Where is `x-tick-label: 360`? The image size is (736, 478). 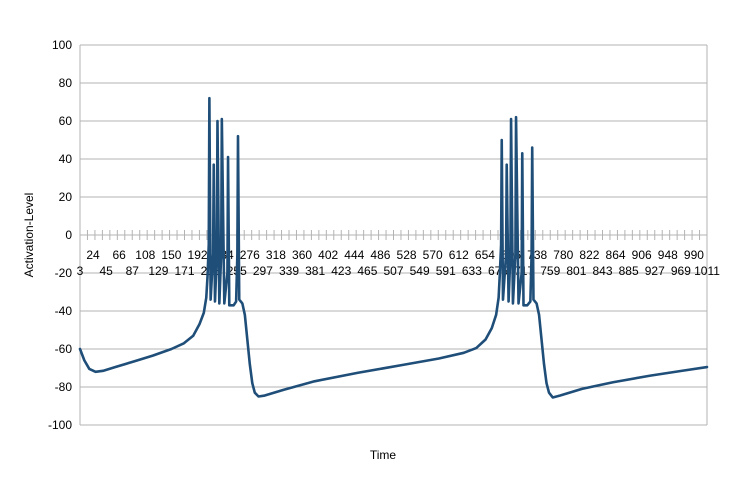 x-tick-label: 360 is located at coordinates (302, 255).